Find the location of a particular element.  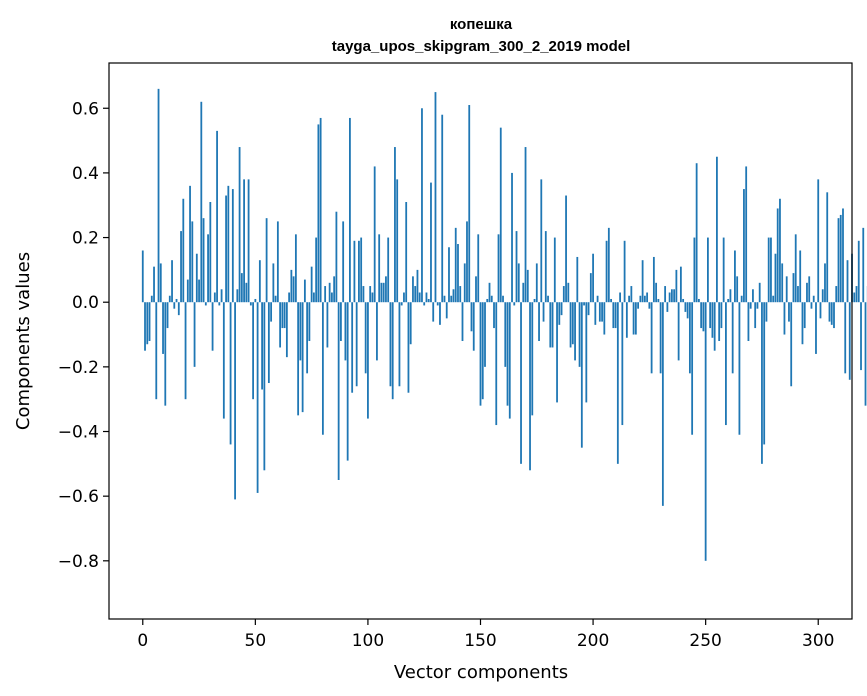

x-tick-label: 150 is located at coordinates (480, 641).